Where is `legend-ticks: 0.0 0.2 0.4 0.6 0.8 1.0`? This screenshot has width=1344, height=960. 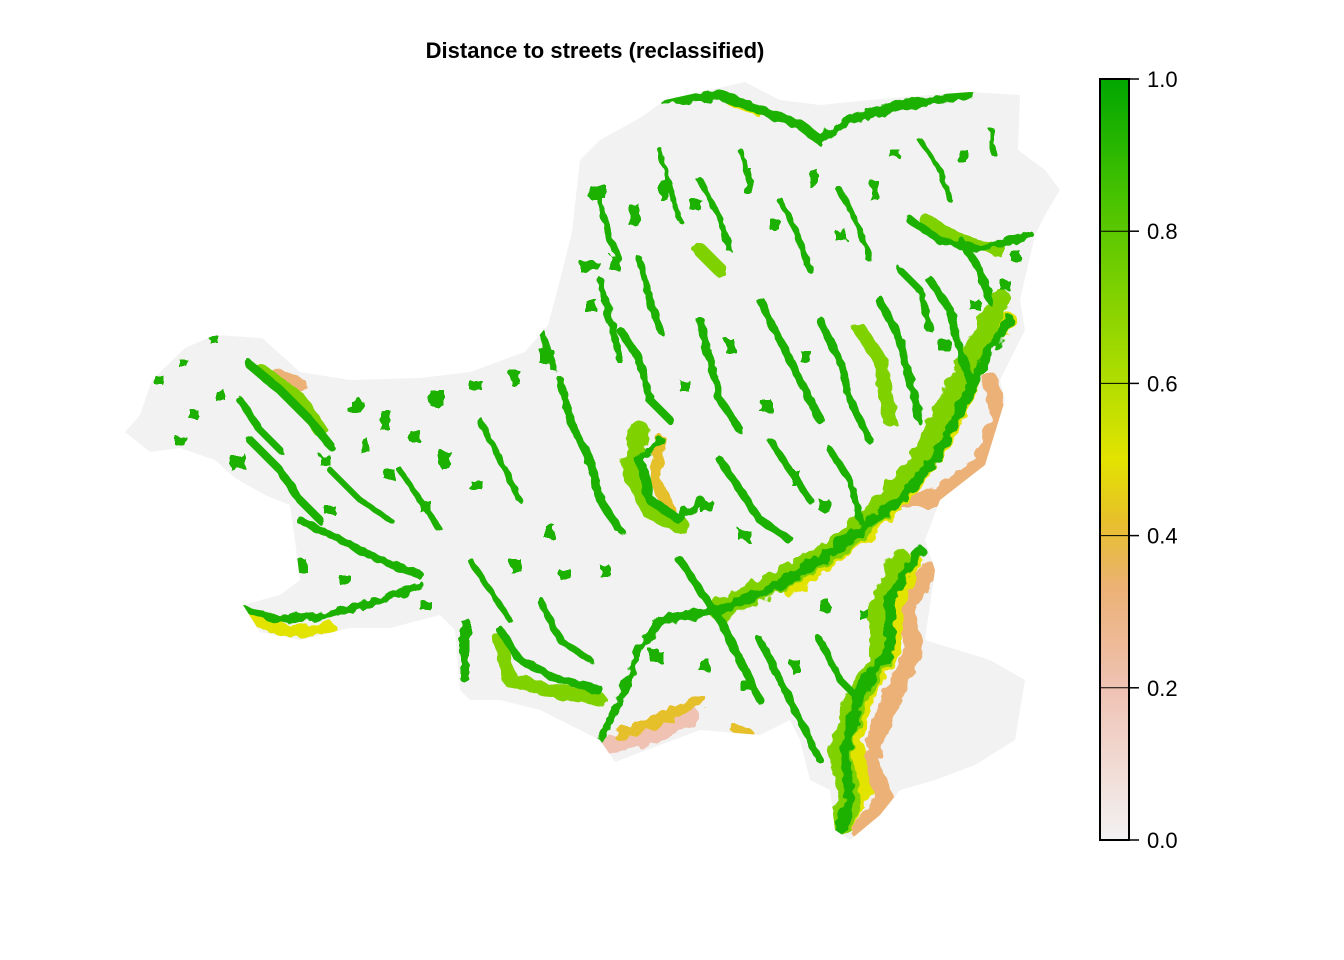 legend-ticks: 0.0 0.2 0.4 0.6 0.8 1.0 is located at coordinates (1139, 460).